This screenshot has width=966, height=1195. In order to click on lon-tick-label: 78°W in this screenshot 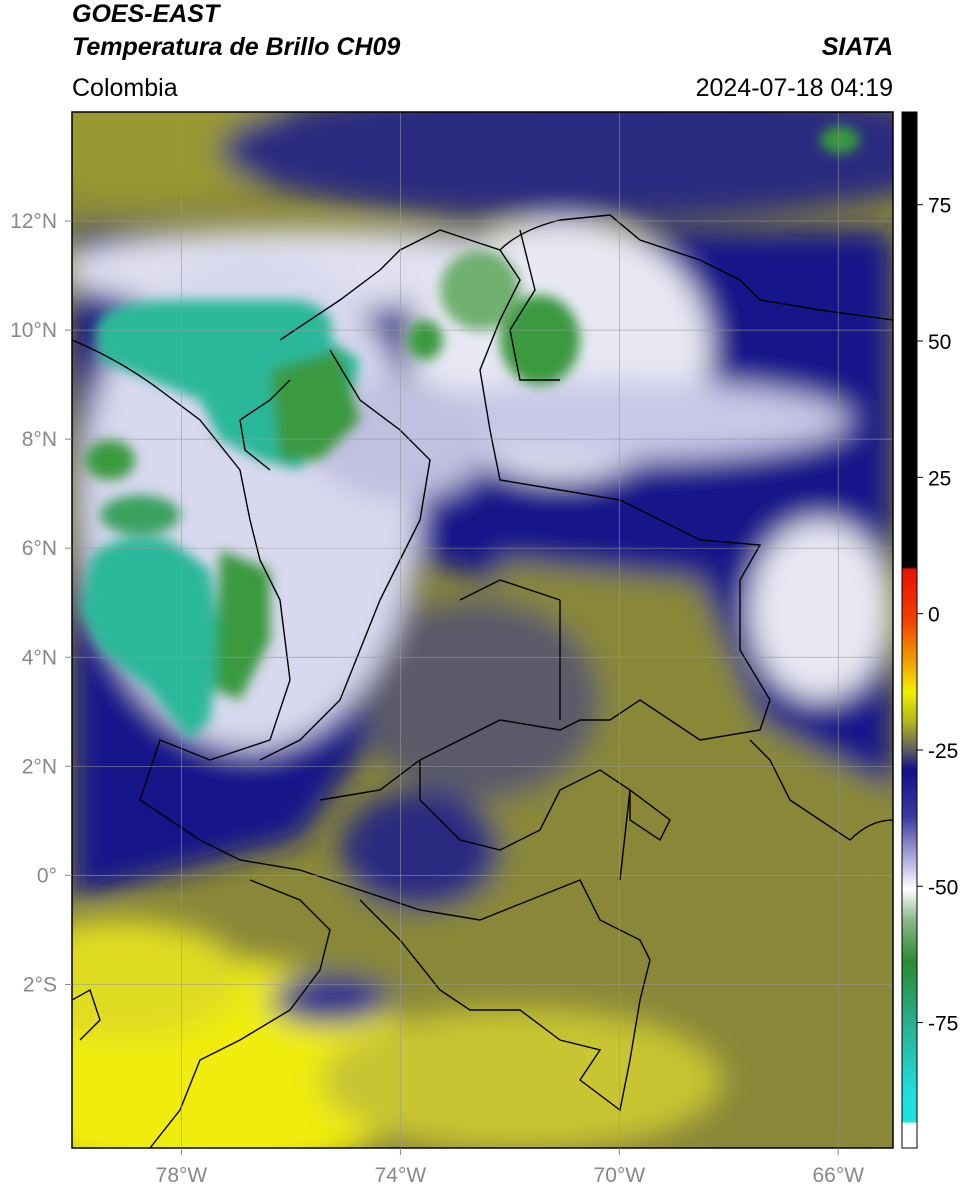, I will do `click(182, 1175)`.